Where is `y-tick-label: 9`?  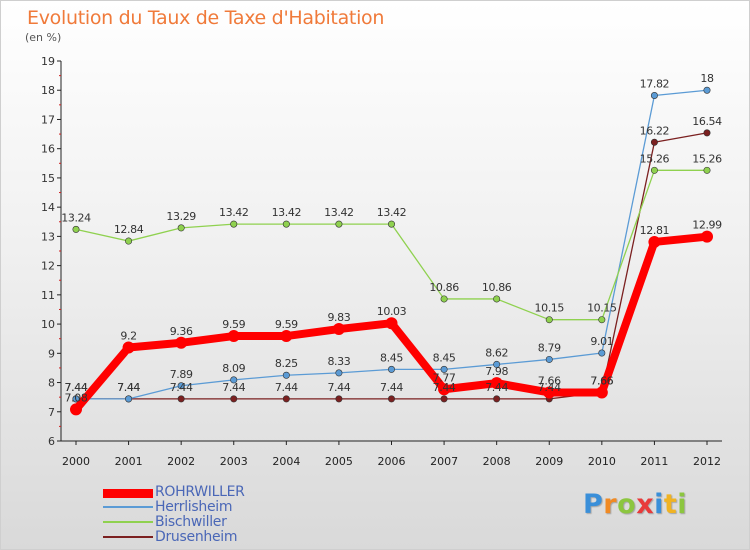
y-tick-label: 9 is located at coordinates (51, 353).